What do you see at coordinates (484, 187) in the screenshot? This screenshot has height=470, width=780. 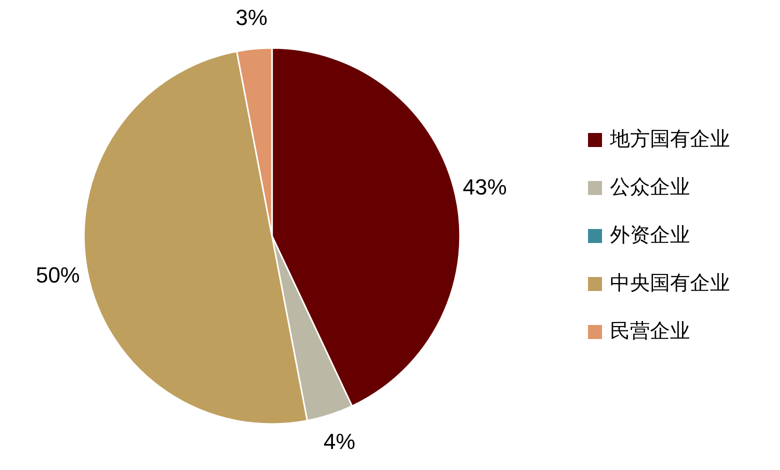 I see `data-label: 43%` at bounding box center [484, 187].